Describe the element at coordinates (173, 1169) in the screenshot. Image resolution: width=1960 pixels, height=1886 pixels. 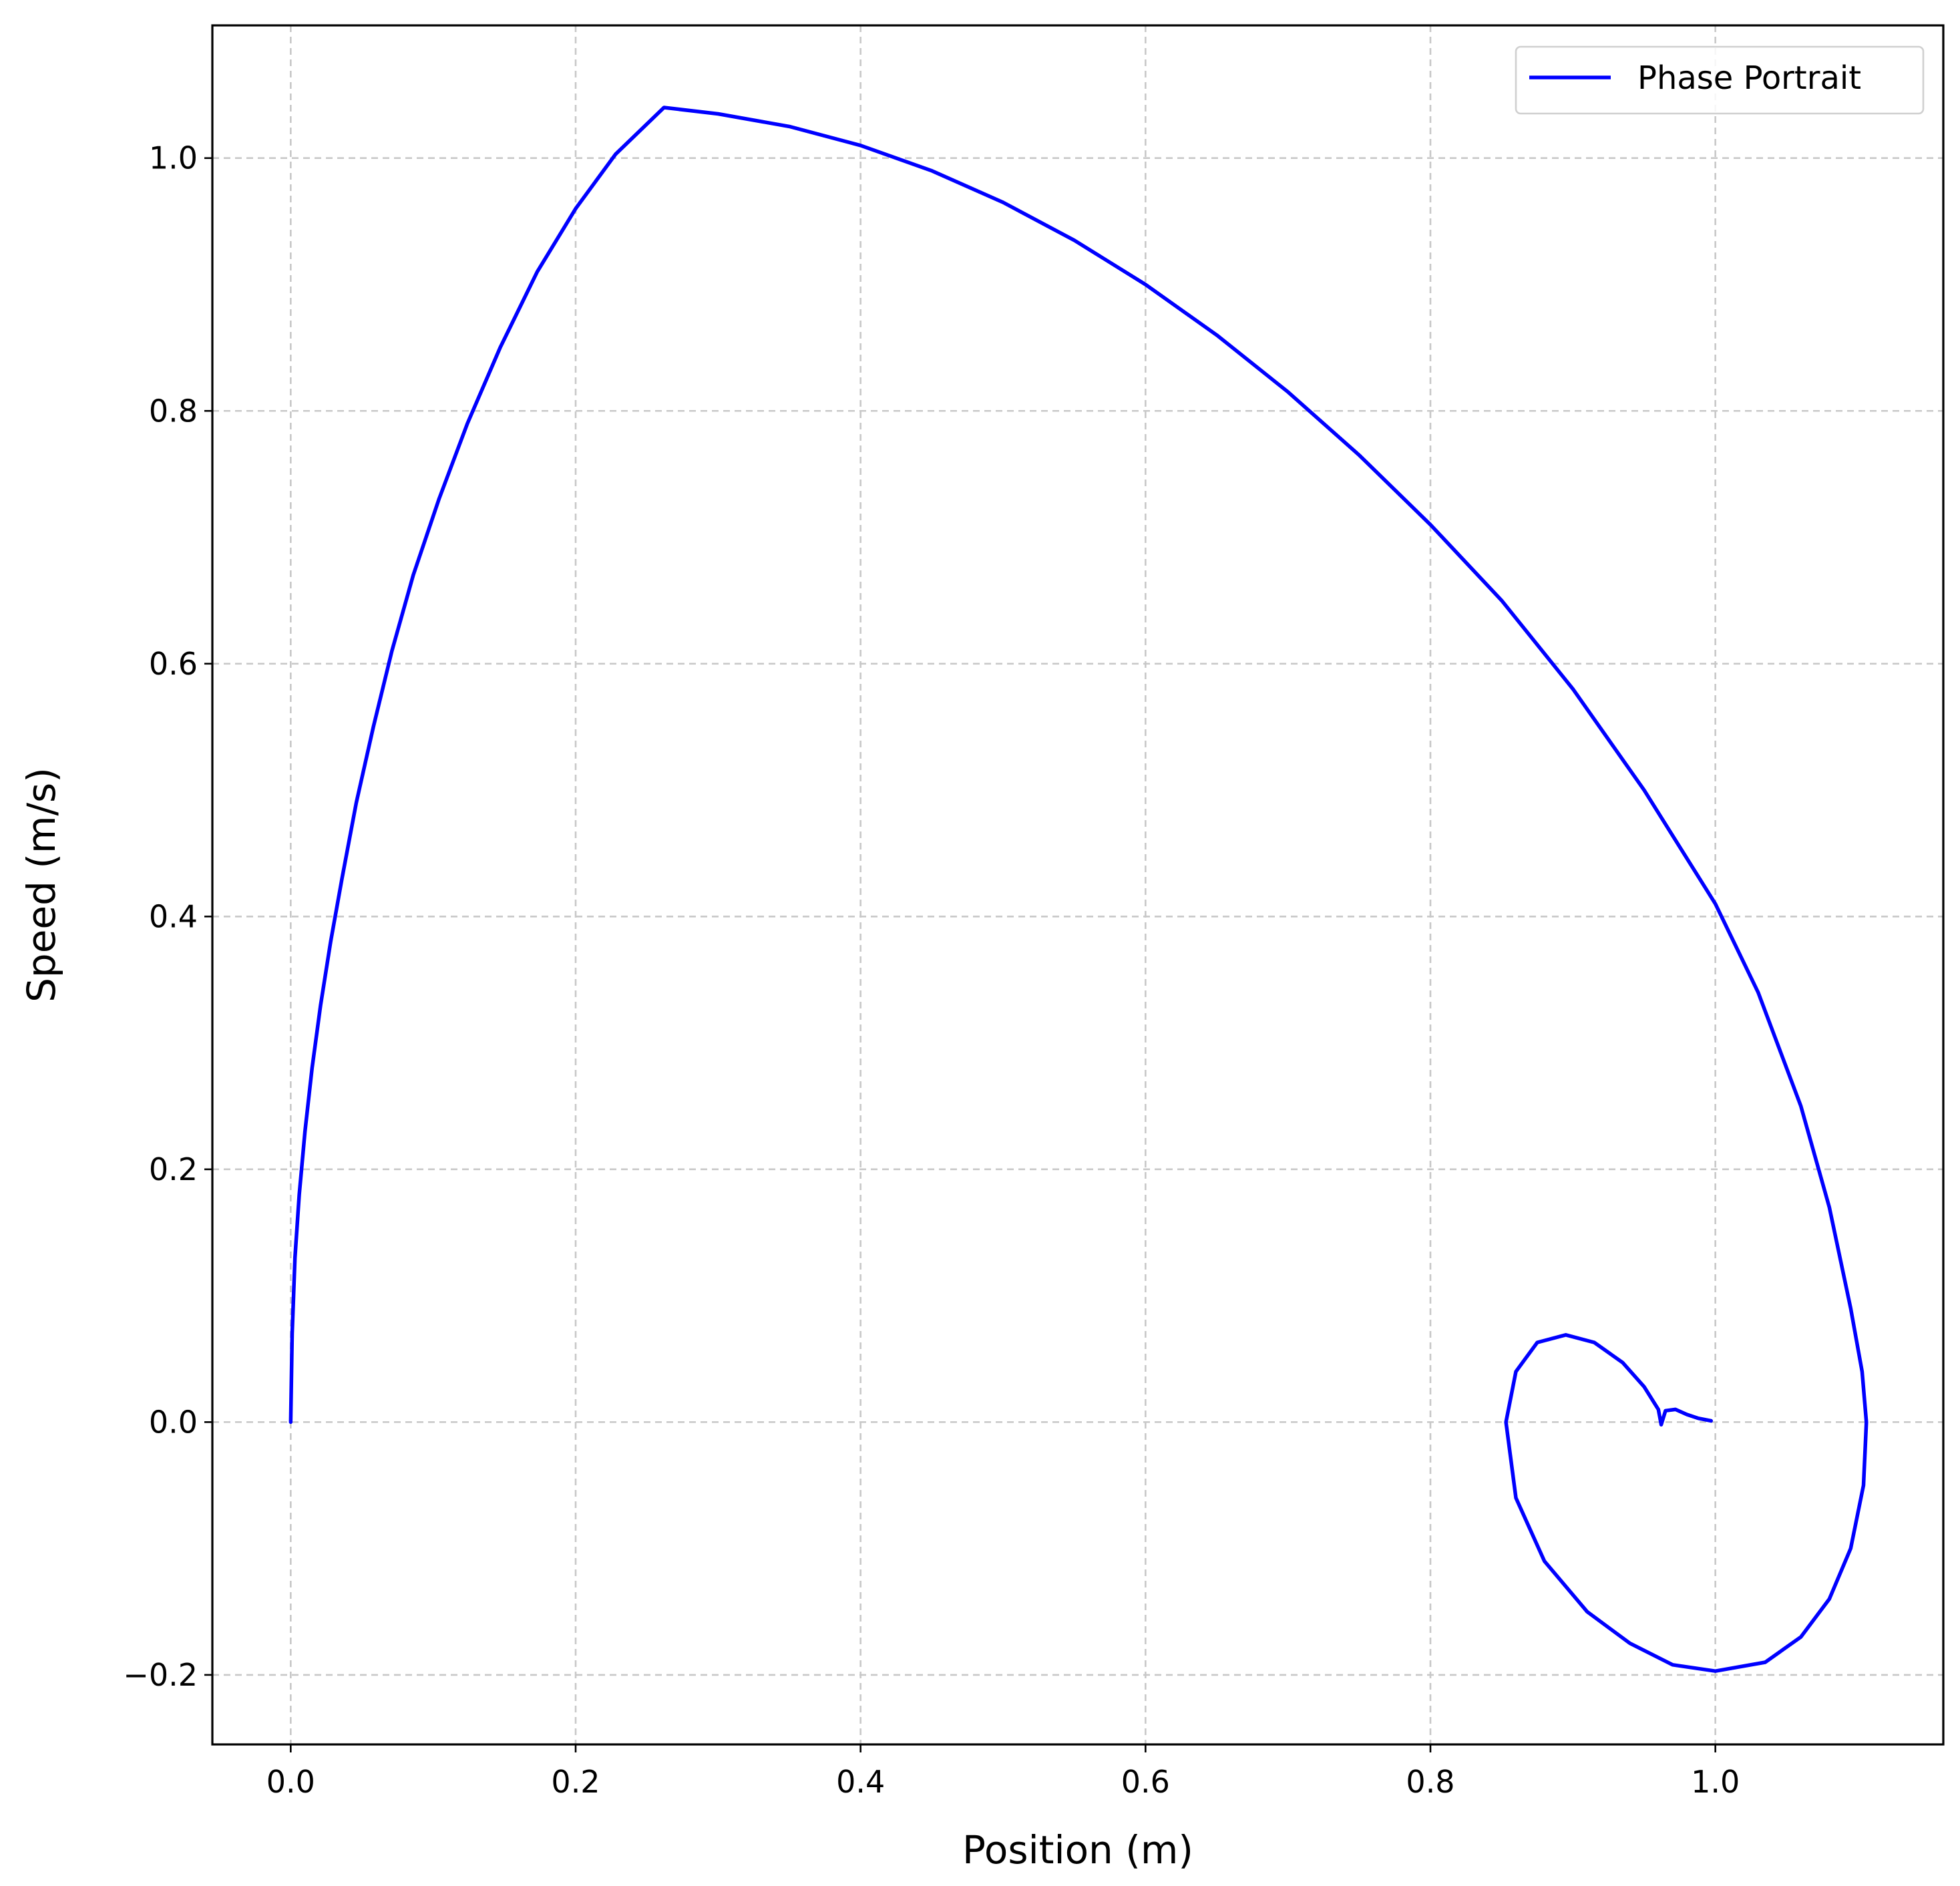
I see `y-tick-label: 0.2` at that location.